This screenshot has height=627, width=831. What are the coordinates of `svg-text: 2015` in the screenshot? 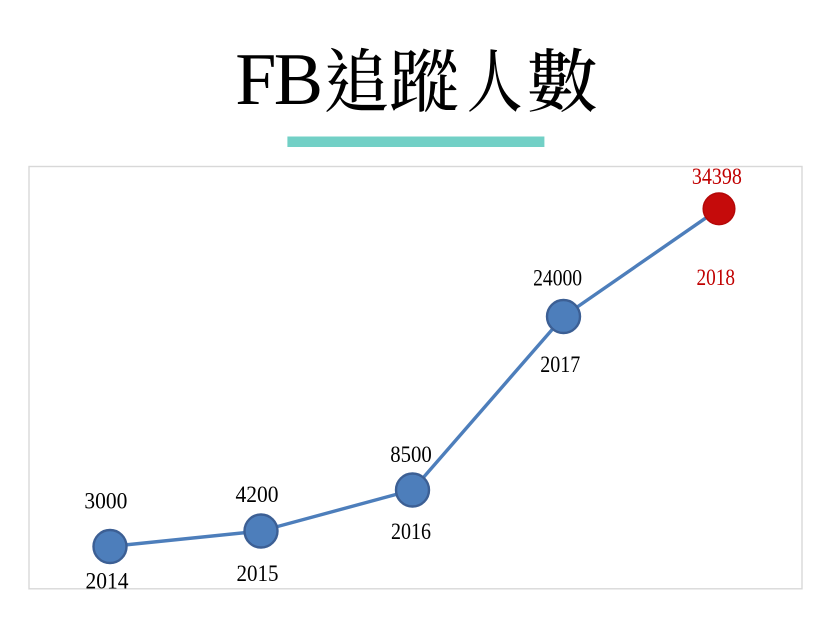 It's located at (258, 573).